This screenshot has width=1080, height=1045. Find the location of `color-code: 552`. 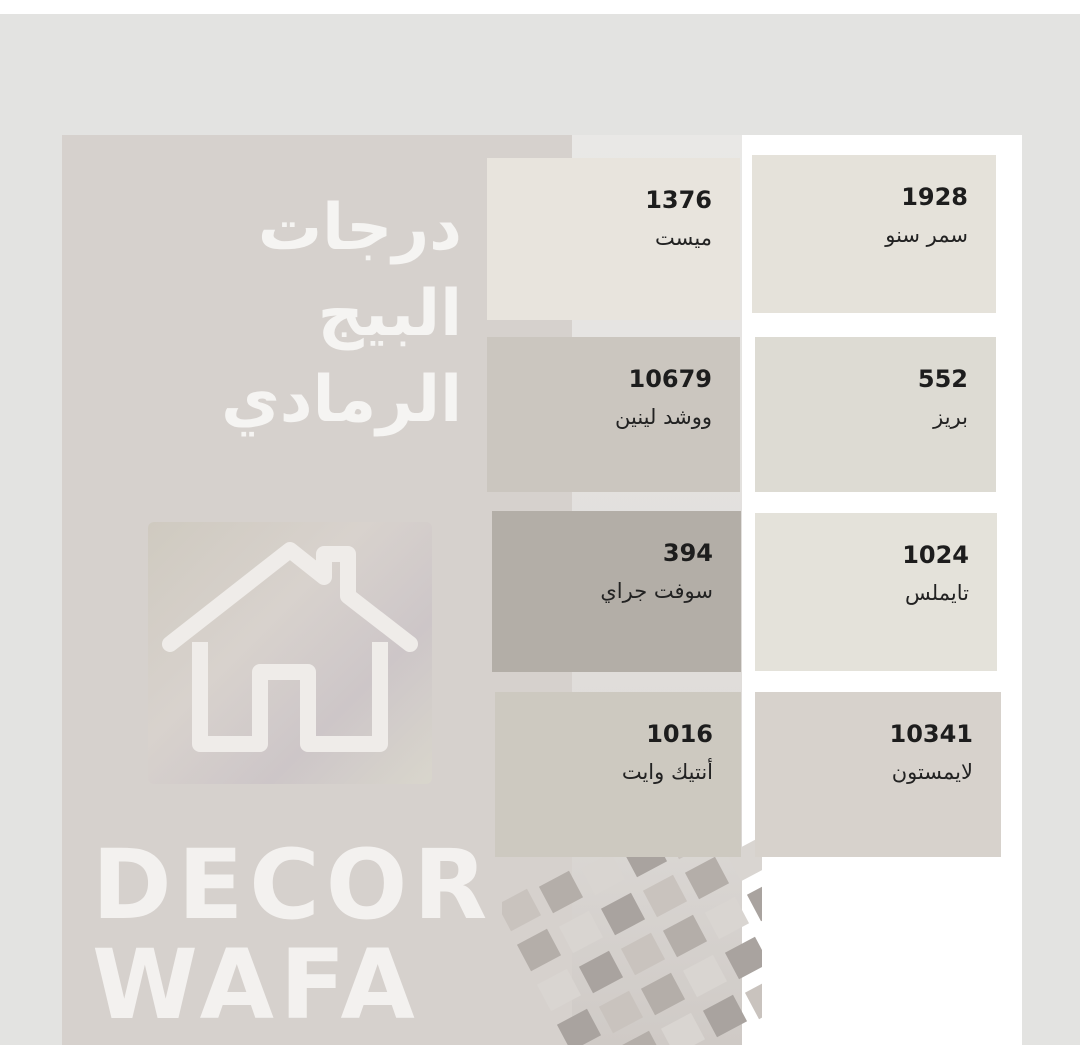

color-code: 552 is located at coordinates (942, 379).